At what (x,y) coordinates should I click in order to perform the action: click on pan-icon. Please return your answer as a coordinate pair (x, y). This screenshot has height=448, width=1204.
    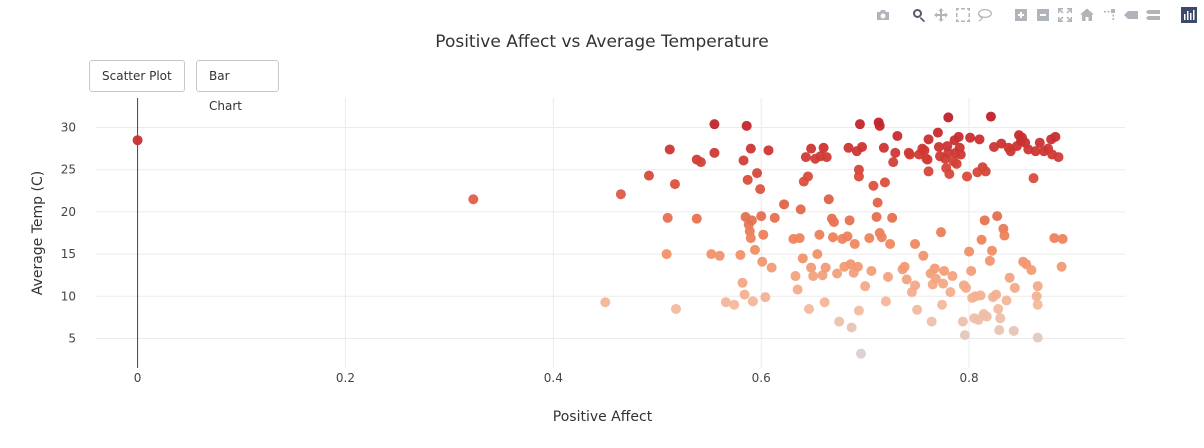
    Looking at the image, I should click on (941, 15).